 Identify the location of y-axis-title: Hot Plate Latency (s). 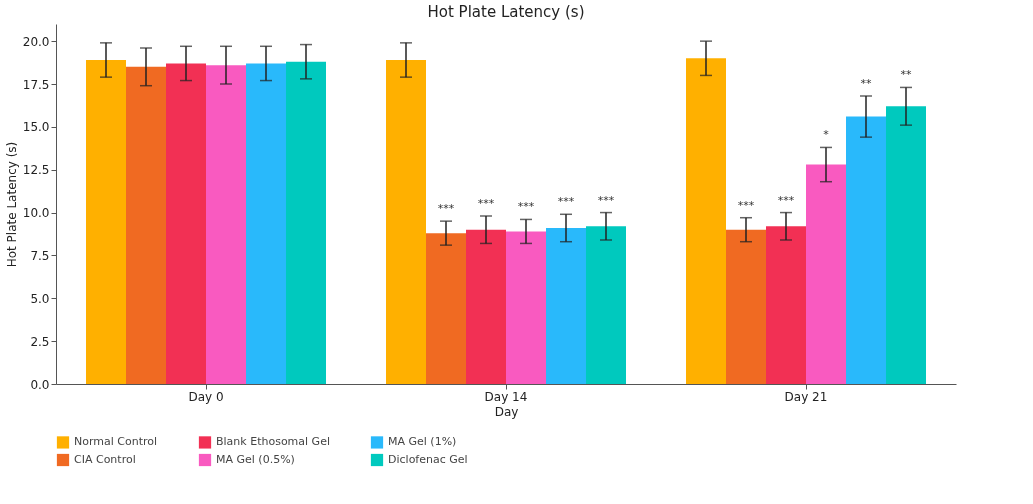
(11, 204).